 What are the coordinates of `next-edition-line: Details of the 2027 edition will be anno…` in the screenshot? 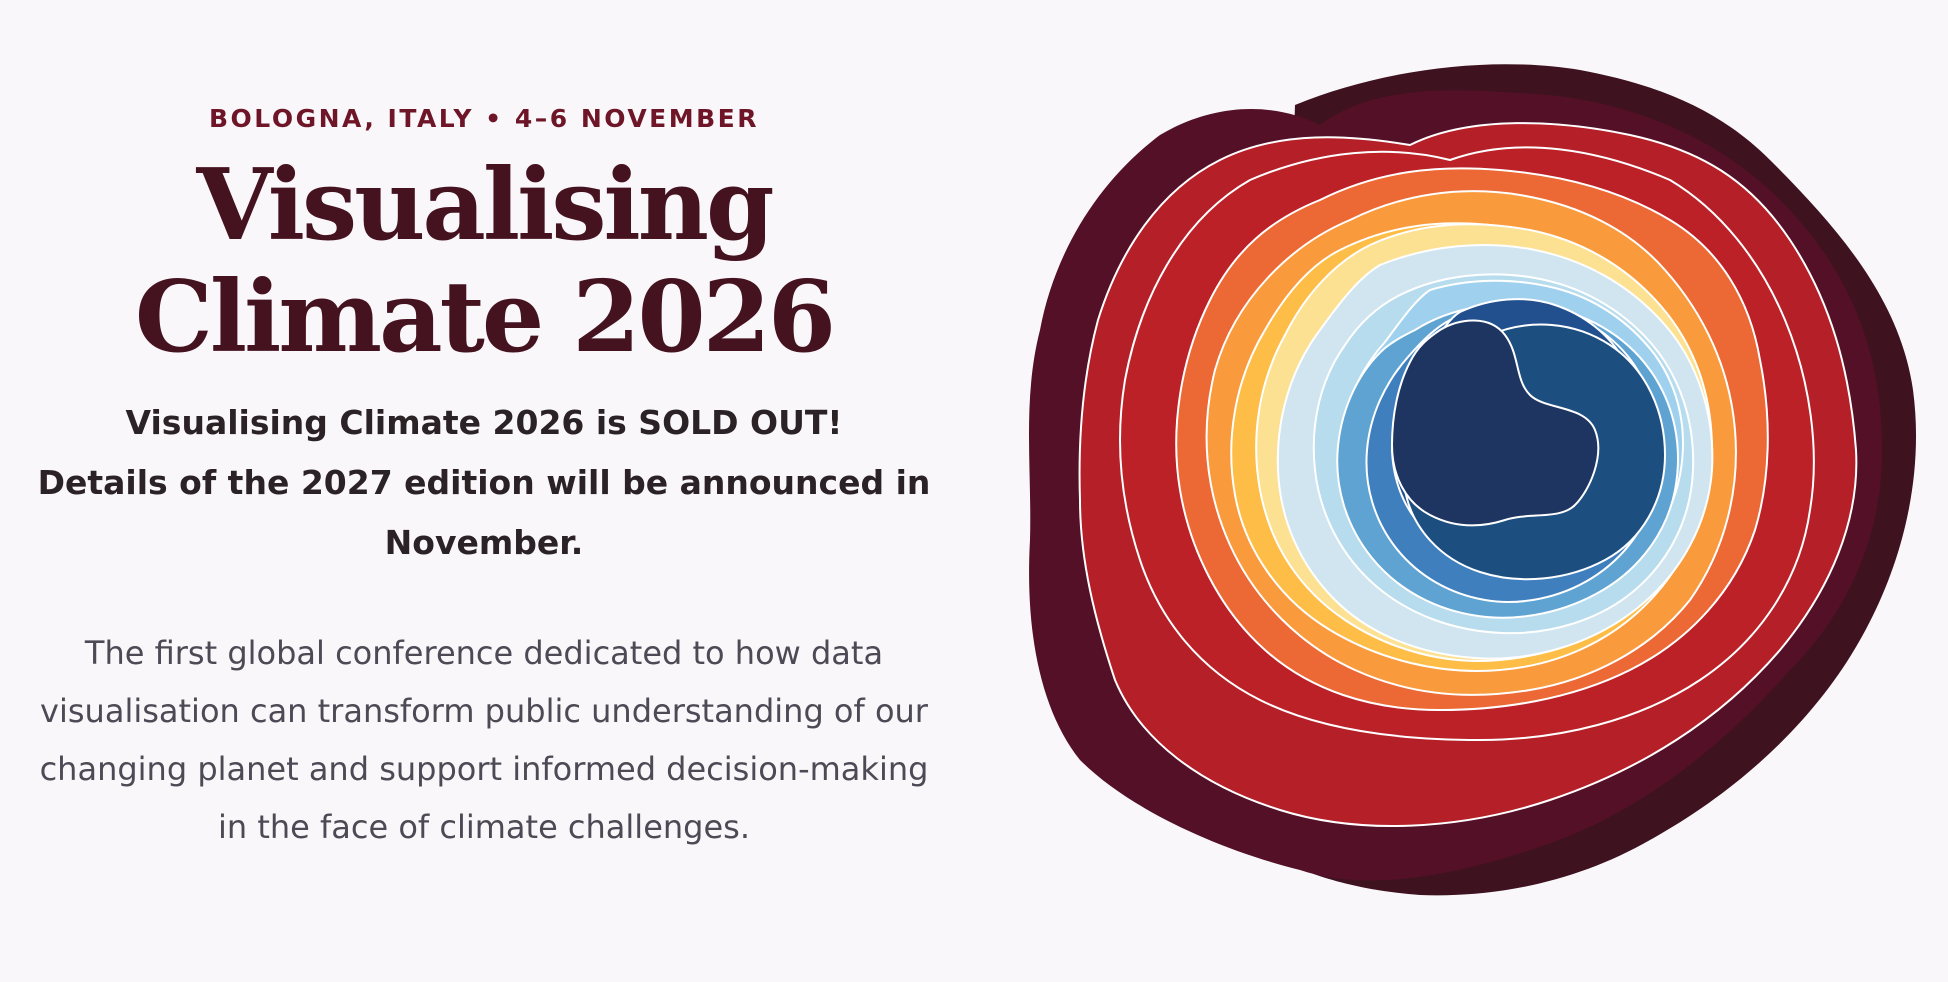 It's located at (484, 512).